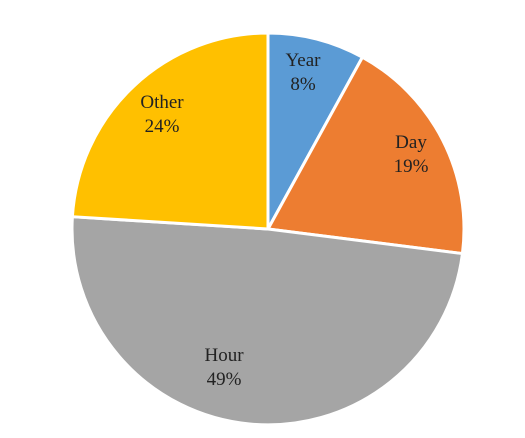  What do you see at coordinates (411, 166) in the screenshot?
I see `pie-label-value: 19%` at bounding box center [411, 166].